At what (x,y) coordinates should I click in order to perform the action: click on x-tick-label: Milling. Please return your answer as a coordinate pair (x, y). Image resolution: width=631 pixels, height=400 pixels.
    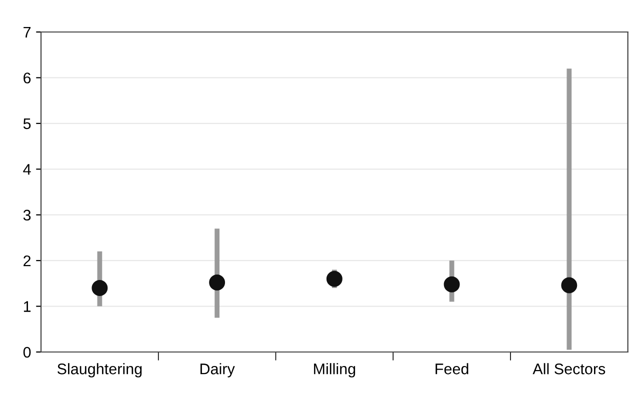
    Looking at the image, I should click on (335, 370).